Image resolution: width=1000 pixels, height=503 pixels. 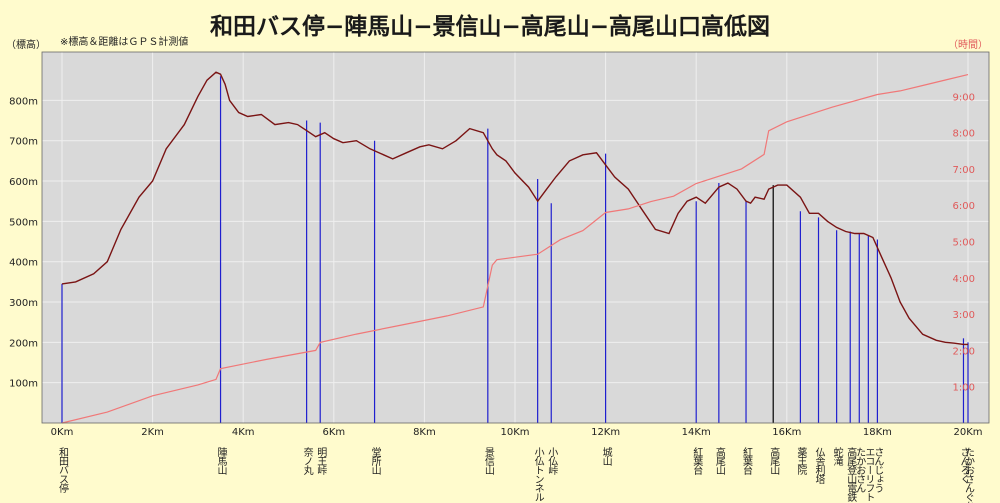 What do you see at coordinates (538, 474) in the screenshot?
I see `marker-label: 小仏トンネル` at bounding box center [538, 474].